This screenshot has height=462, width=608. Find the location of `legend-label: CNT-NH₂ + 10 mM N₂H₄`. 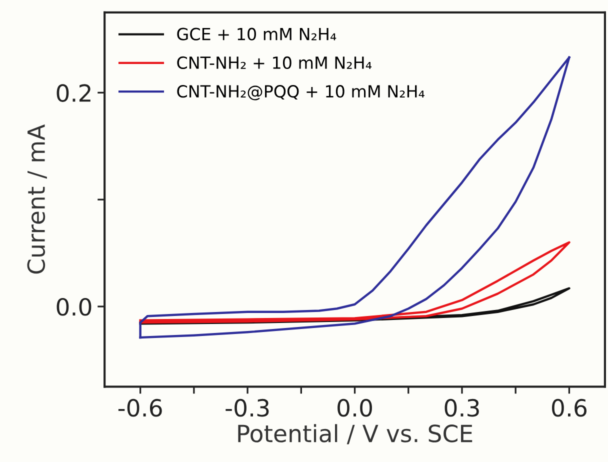

legend-label: CNT-NH₂ + 10 mM N₂H₄ is located at coordinates (274, 63).